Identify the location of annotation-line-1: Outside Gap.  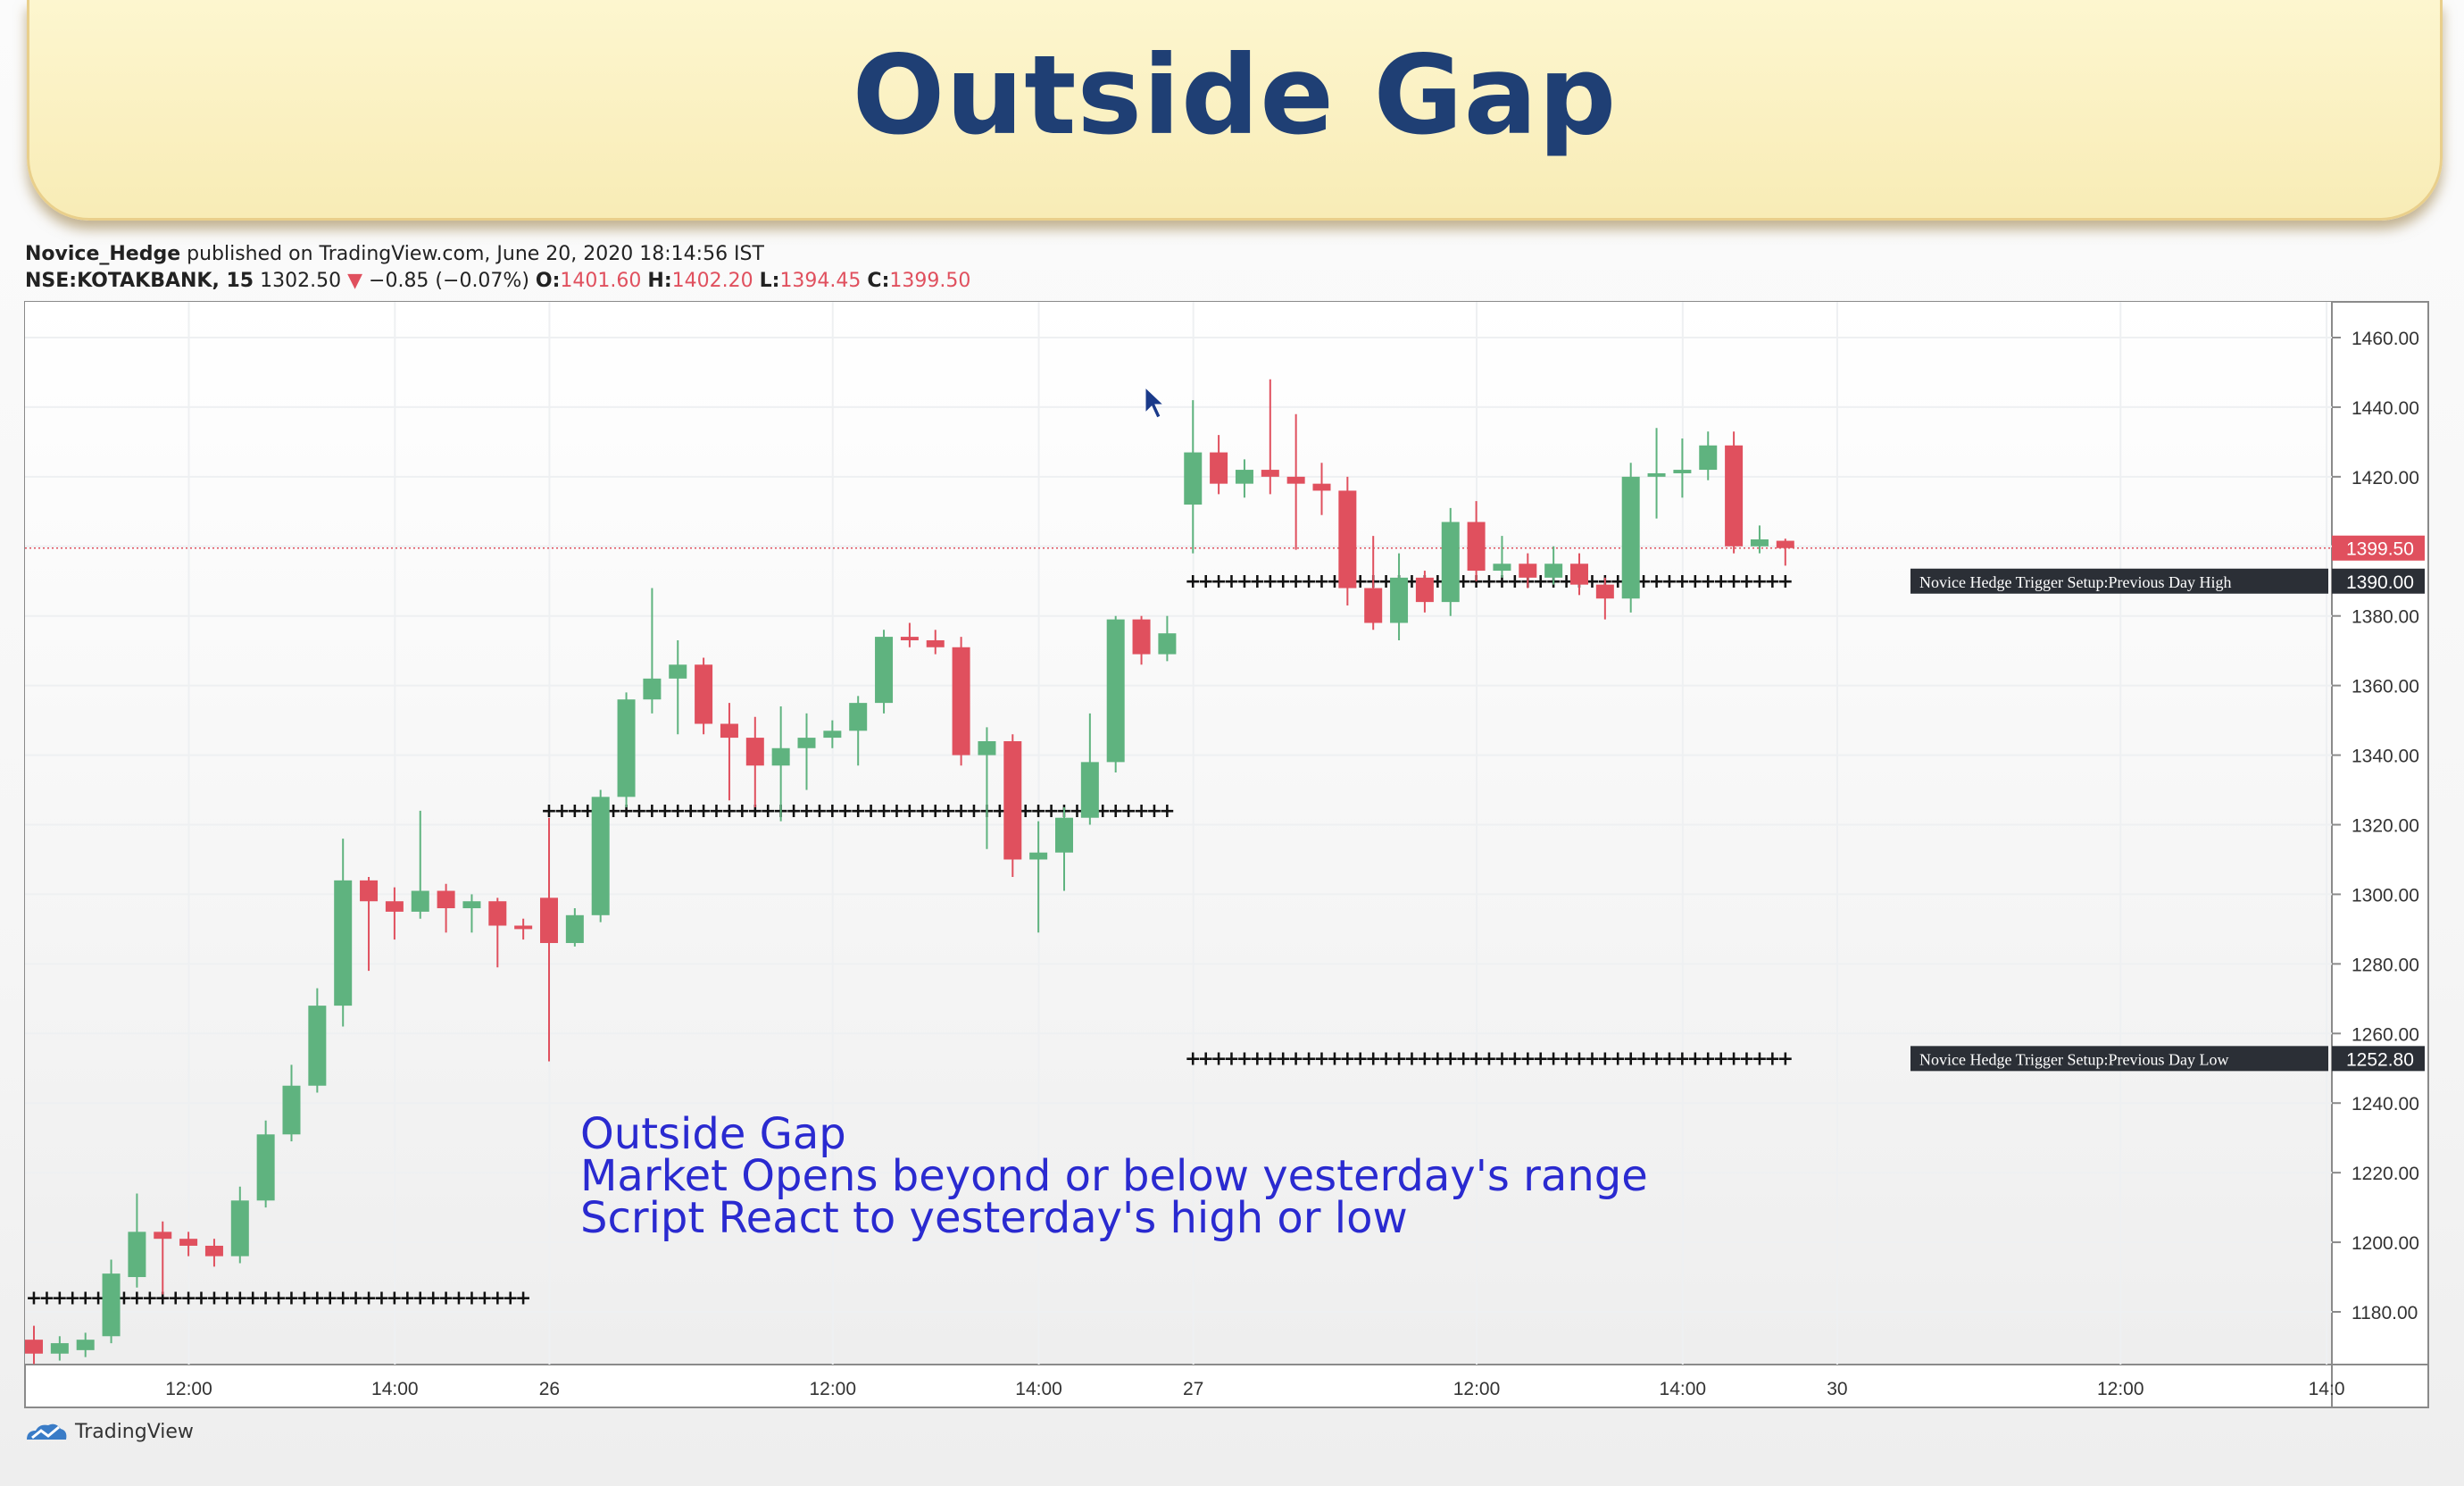
(713, 1134).